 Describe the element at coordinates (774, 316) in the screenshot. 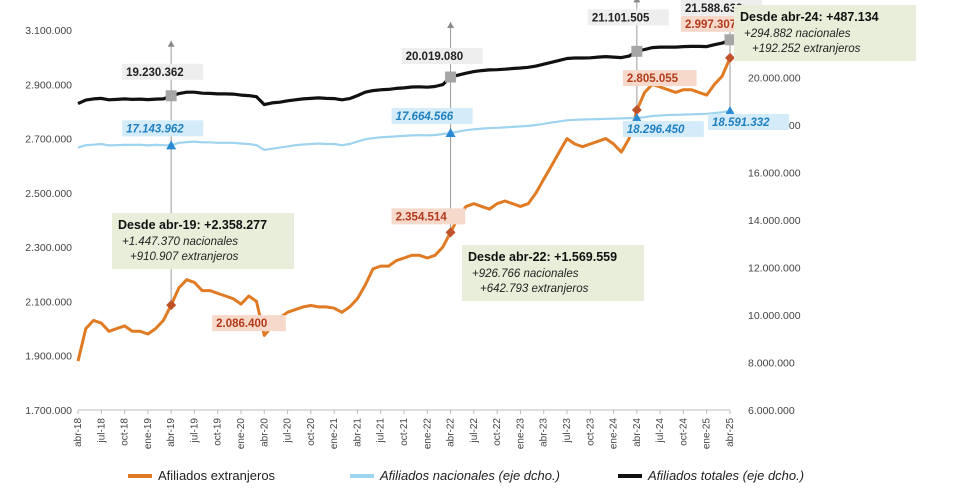

I see `y-right-tick-label: 10.000.000` at that location.